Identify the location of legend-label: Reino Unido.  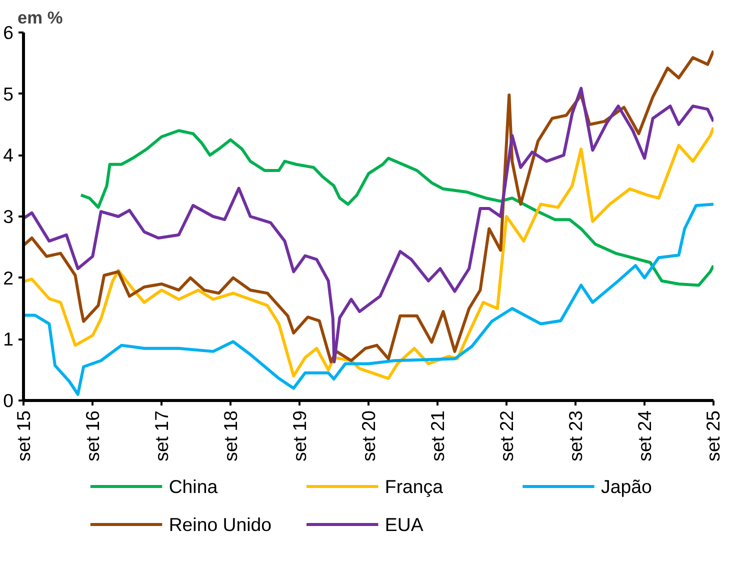
(220, 524).